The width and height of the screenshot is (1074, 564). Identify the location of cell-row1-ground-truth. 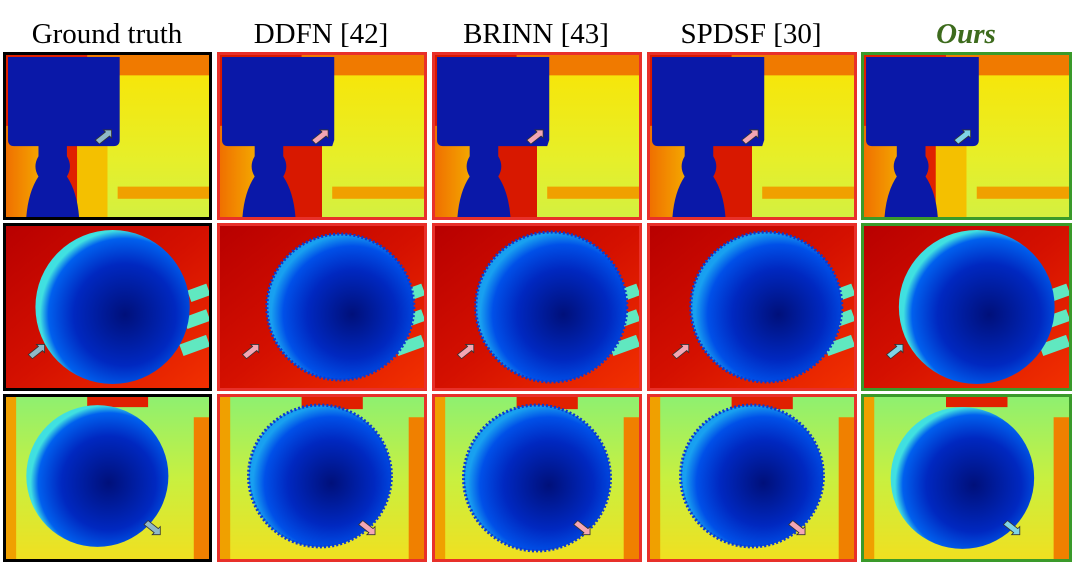
(107, 136).